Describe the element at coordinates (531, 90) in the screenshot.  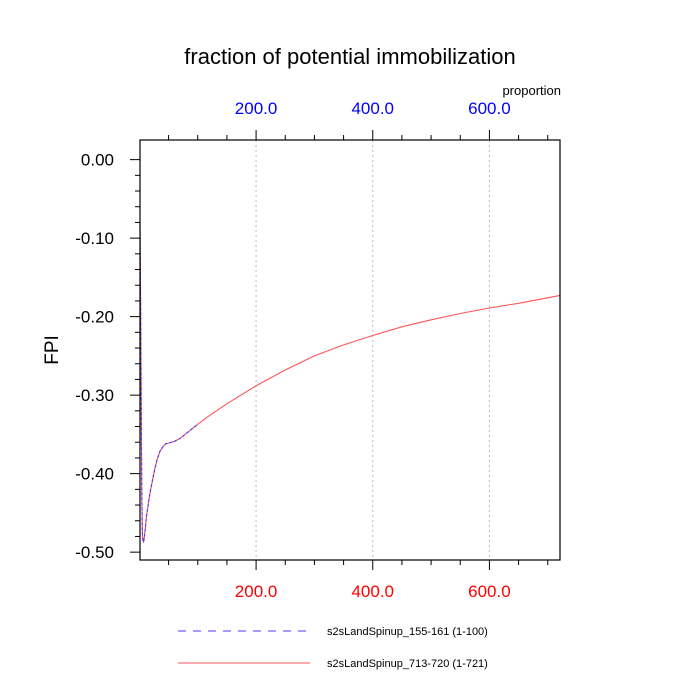
I see `top-axis-label: proportion` at that location.